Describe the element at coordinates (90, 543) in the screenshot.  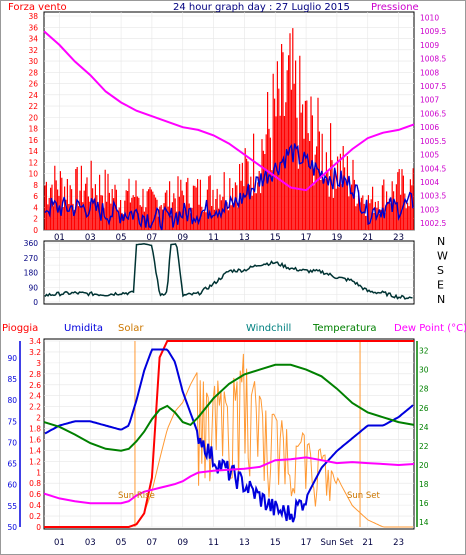
I see `panel3-x-tick-label: 03` at that location.